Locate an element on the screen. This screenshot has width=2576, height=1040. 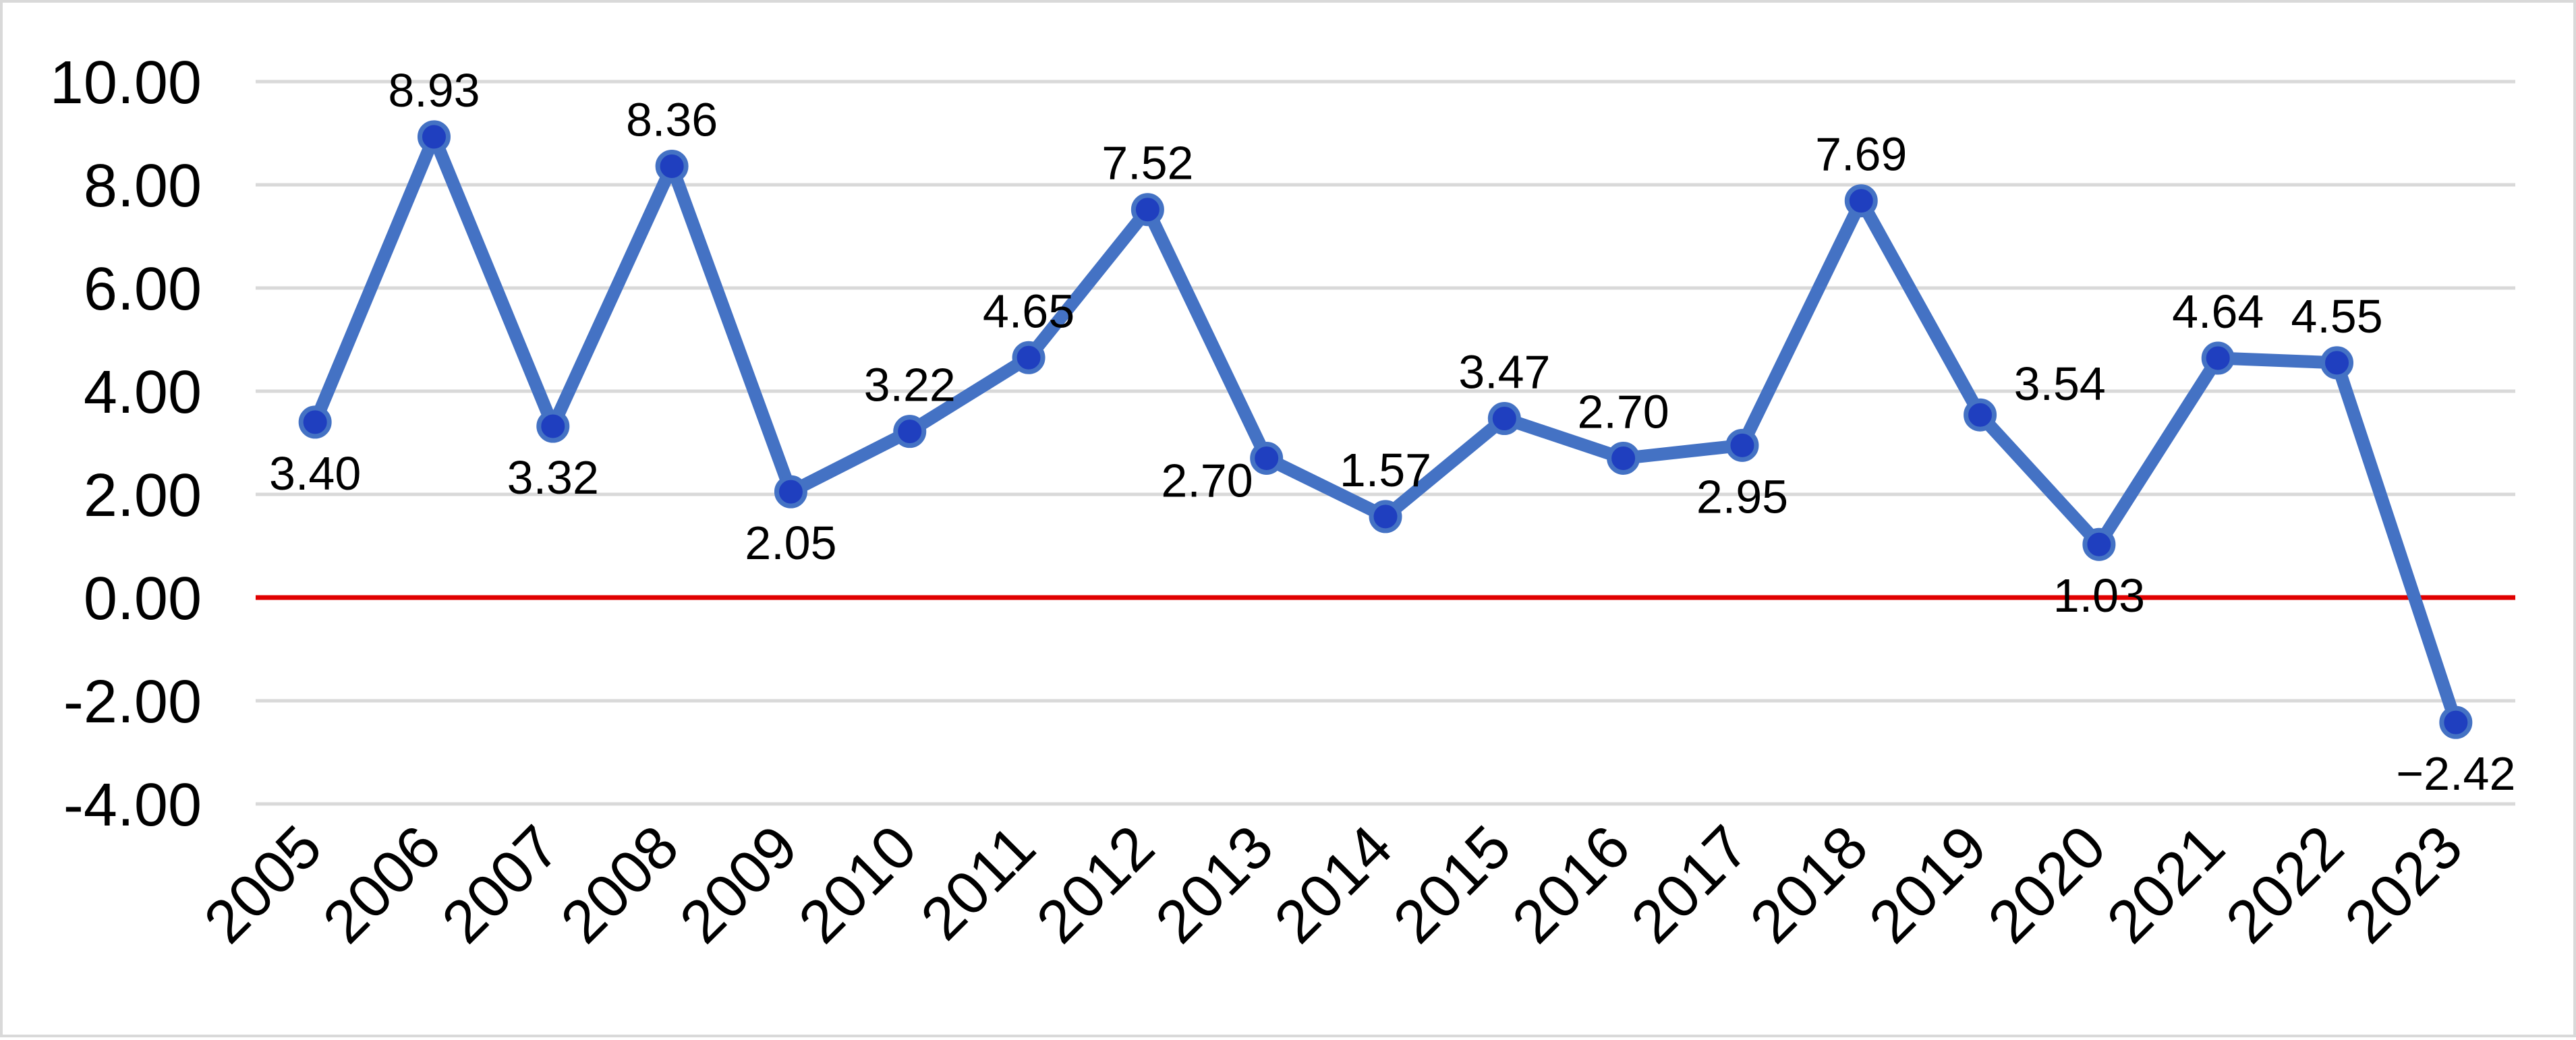
x-tick-label: 2021 is located at coordinates (2165, 884).